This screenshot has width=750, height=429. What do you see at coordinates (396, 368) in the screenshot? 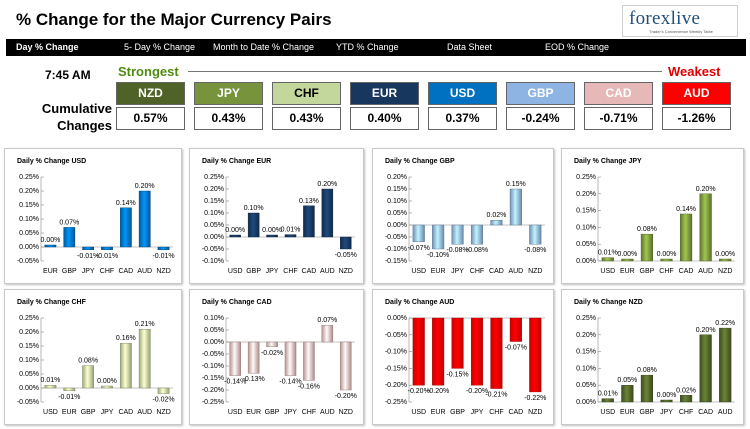
I see `y-tick-label: -0.15%` at bounding box center [396, 368].